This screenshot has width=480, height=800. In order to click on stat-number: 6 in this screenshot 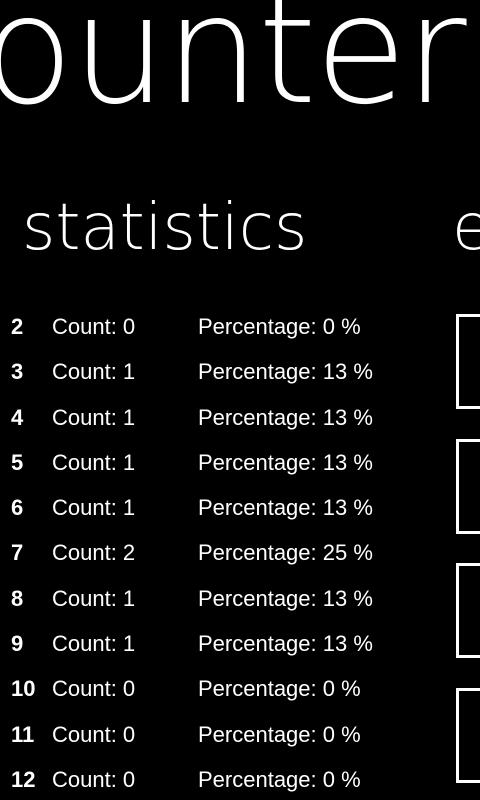, I will do `click(17, 508)`.